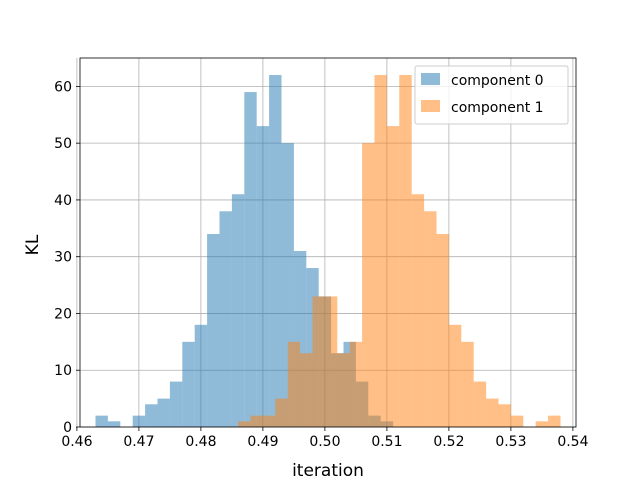 The image size is (640, 480). Describe the element at coordinates (67, 428) in the screenshot. I see `y-tick-label: 0` at that location.